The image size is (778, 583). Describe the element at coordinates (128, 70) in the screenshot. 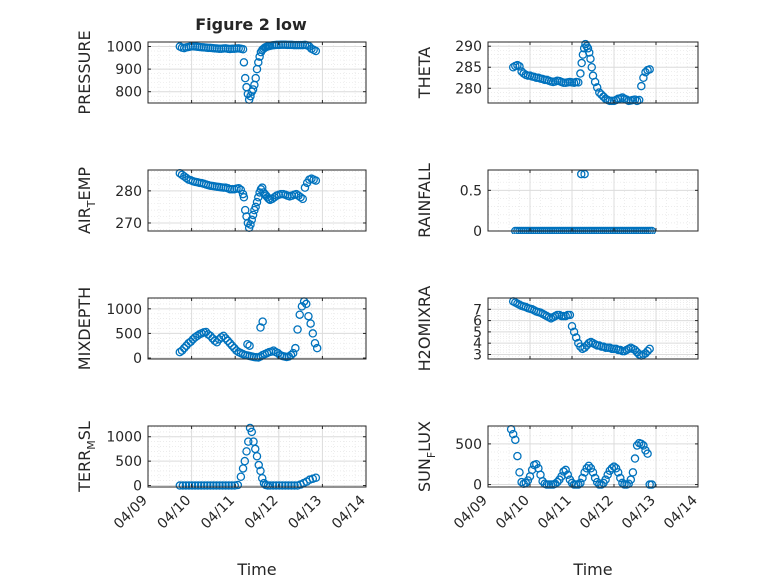

I see `y-tick-label: 900` at that location.